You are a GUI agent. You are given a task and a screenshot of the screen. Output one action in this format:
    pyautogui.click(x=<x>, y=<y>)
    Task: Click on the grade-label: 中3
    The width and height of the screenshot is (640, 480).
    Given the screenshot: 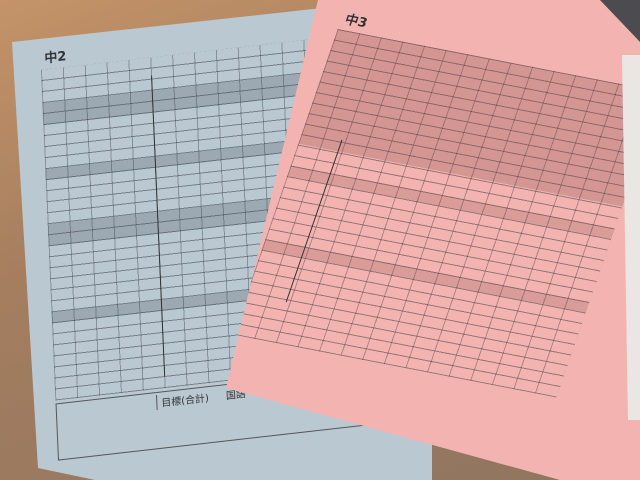 What is the action you would take?
    pyautogui.click(x=356, y=22)
    